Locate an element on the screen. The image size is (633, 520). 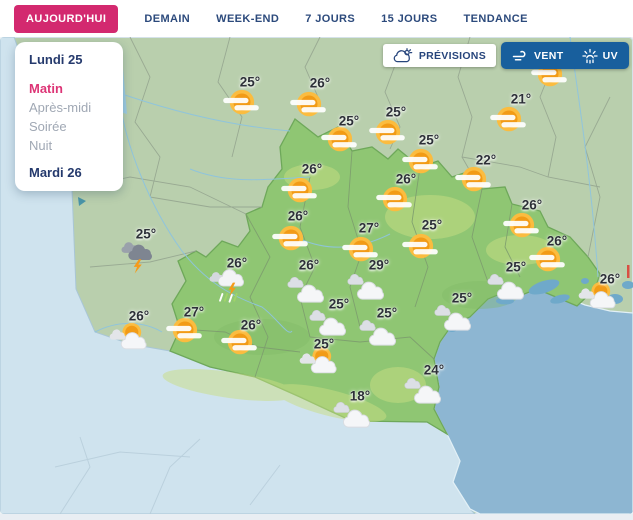
tab-week-end: WEEK-END is located at coordinates (248, 18).